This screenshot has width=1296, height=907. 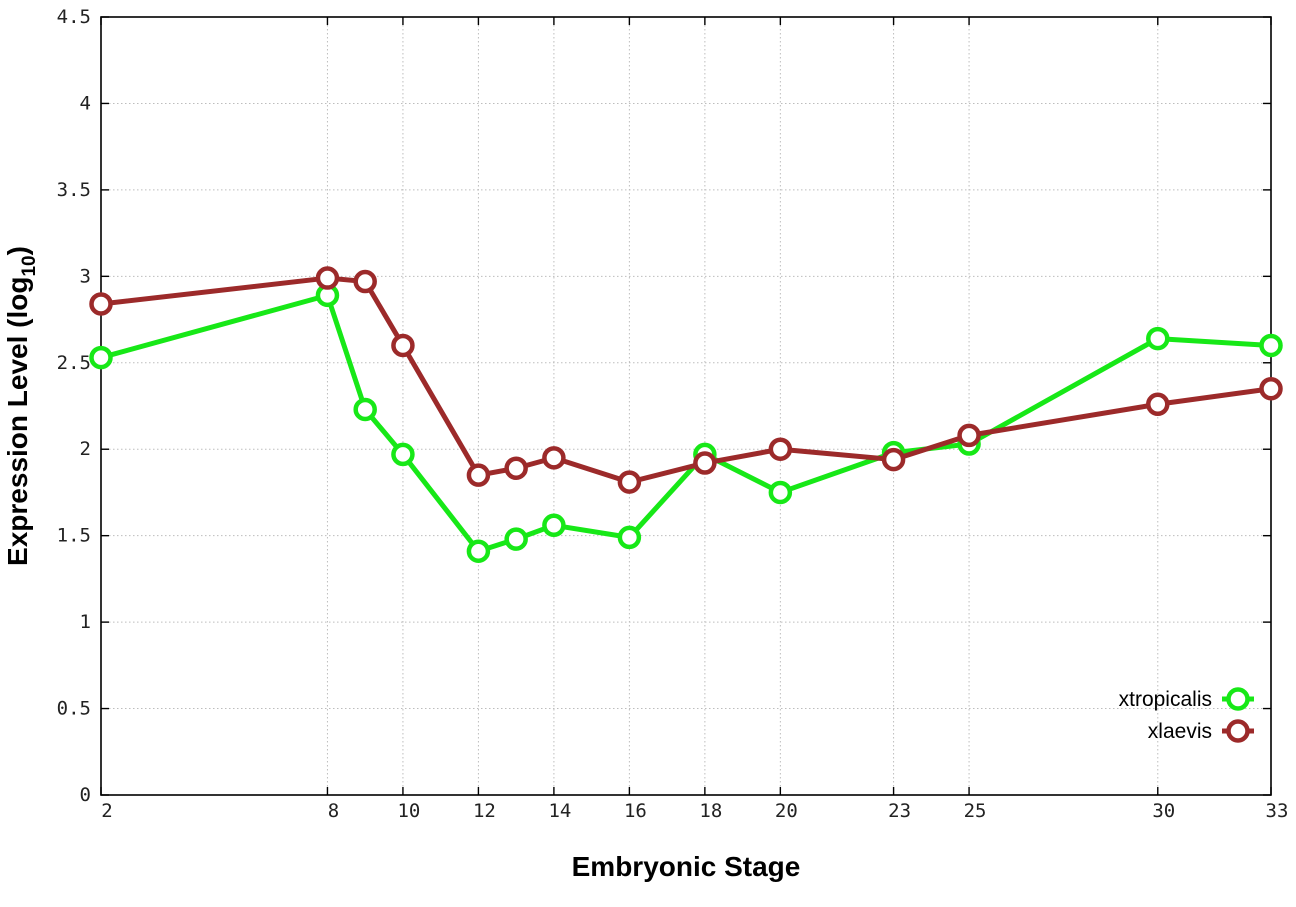 I want to click on x-tick-label: 33, so click(x=1277, y=811).